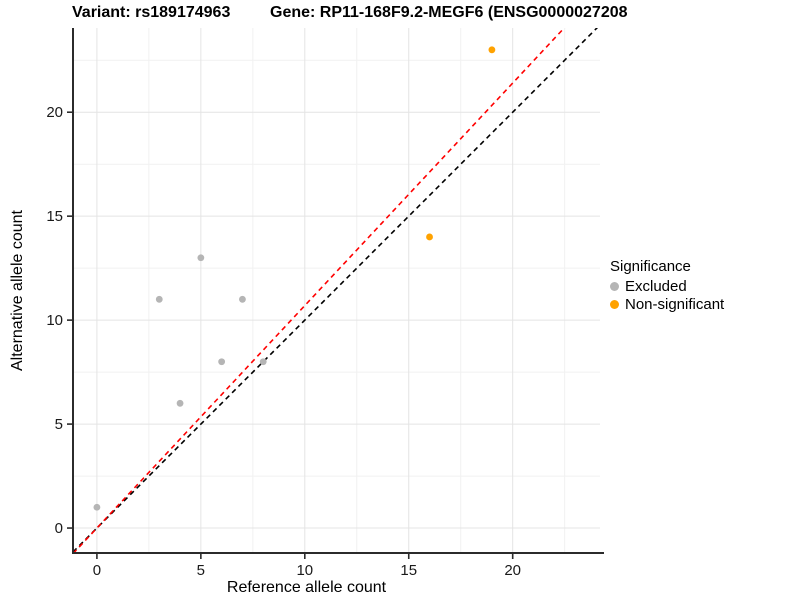 The width and height of the screenshot is (800, 600). Describe the element at coordinates (449, 12) in the screenshot. I see `gene-title: Gene: RP11-168F9.2-MEGF6 (ENSG0000027208` at that location.